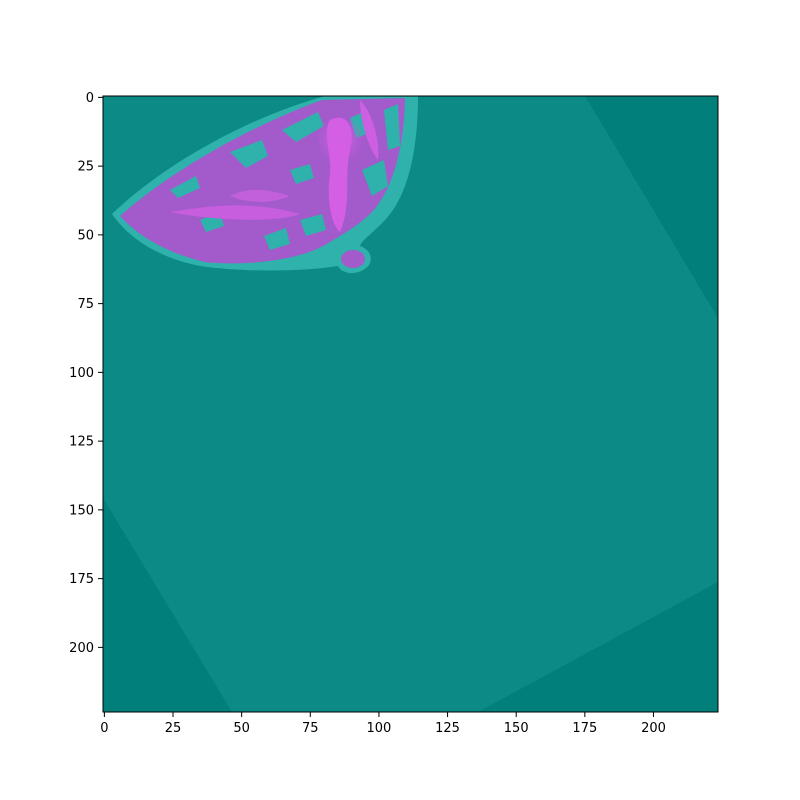 The height and width of the screenshot is (800, 800). Describe the element at coordinates (85, 167) in the screenshot. I see `y-tick-label: 25` at that location.